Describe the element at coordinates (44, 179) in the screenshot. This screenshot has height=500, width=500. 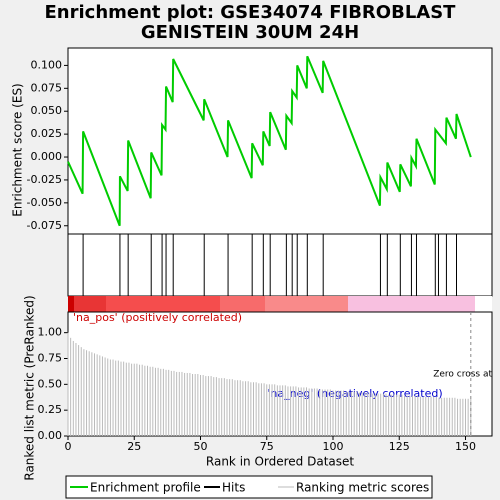
I see `y-tick-label: -0.025` at that location.